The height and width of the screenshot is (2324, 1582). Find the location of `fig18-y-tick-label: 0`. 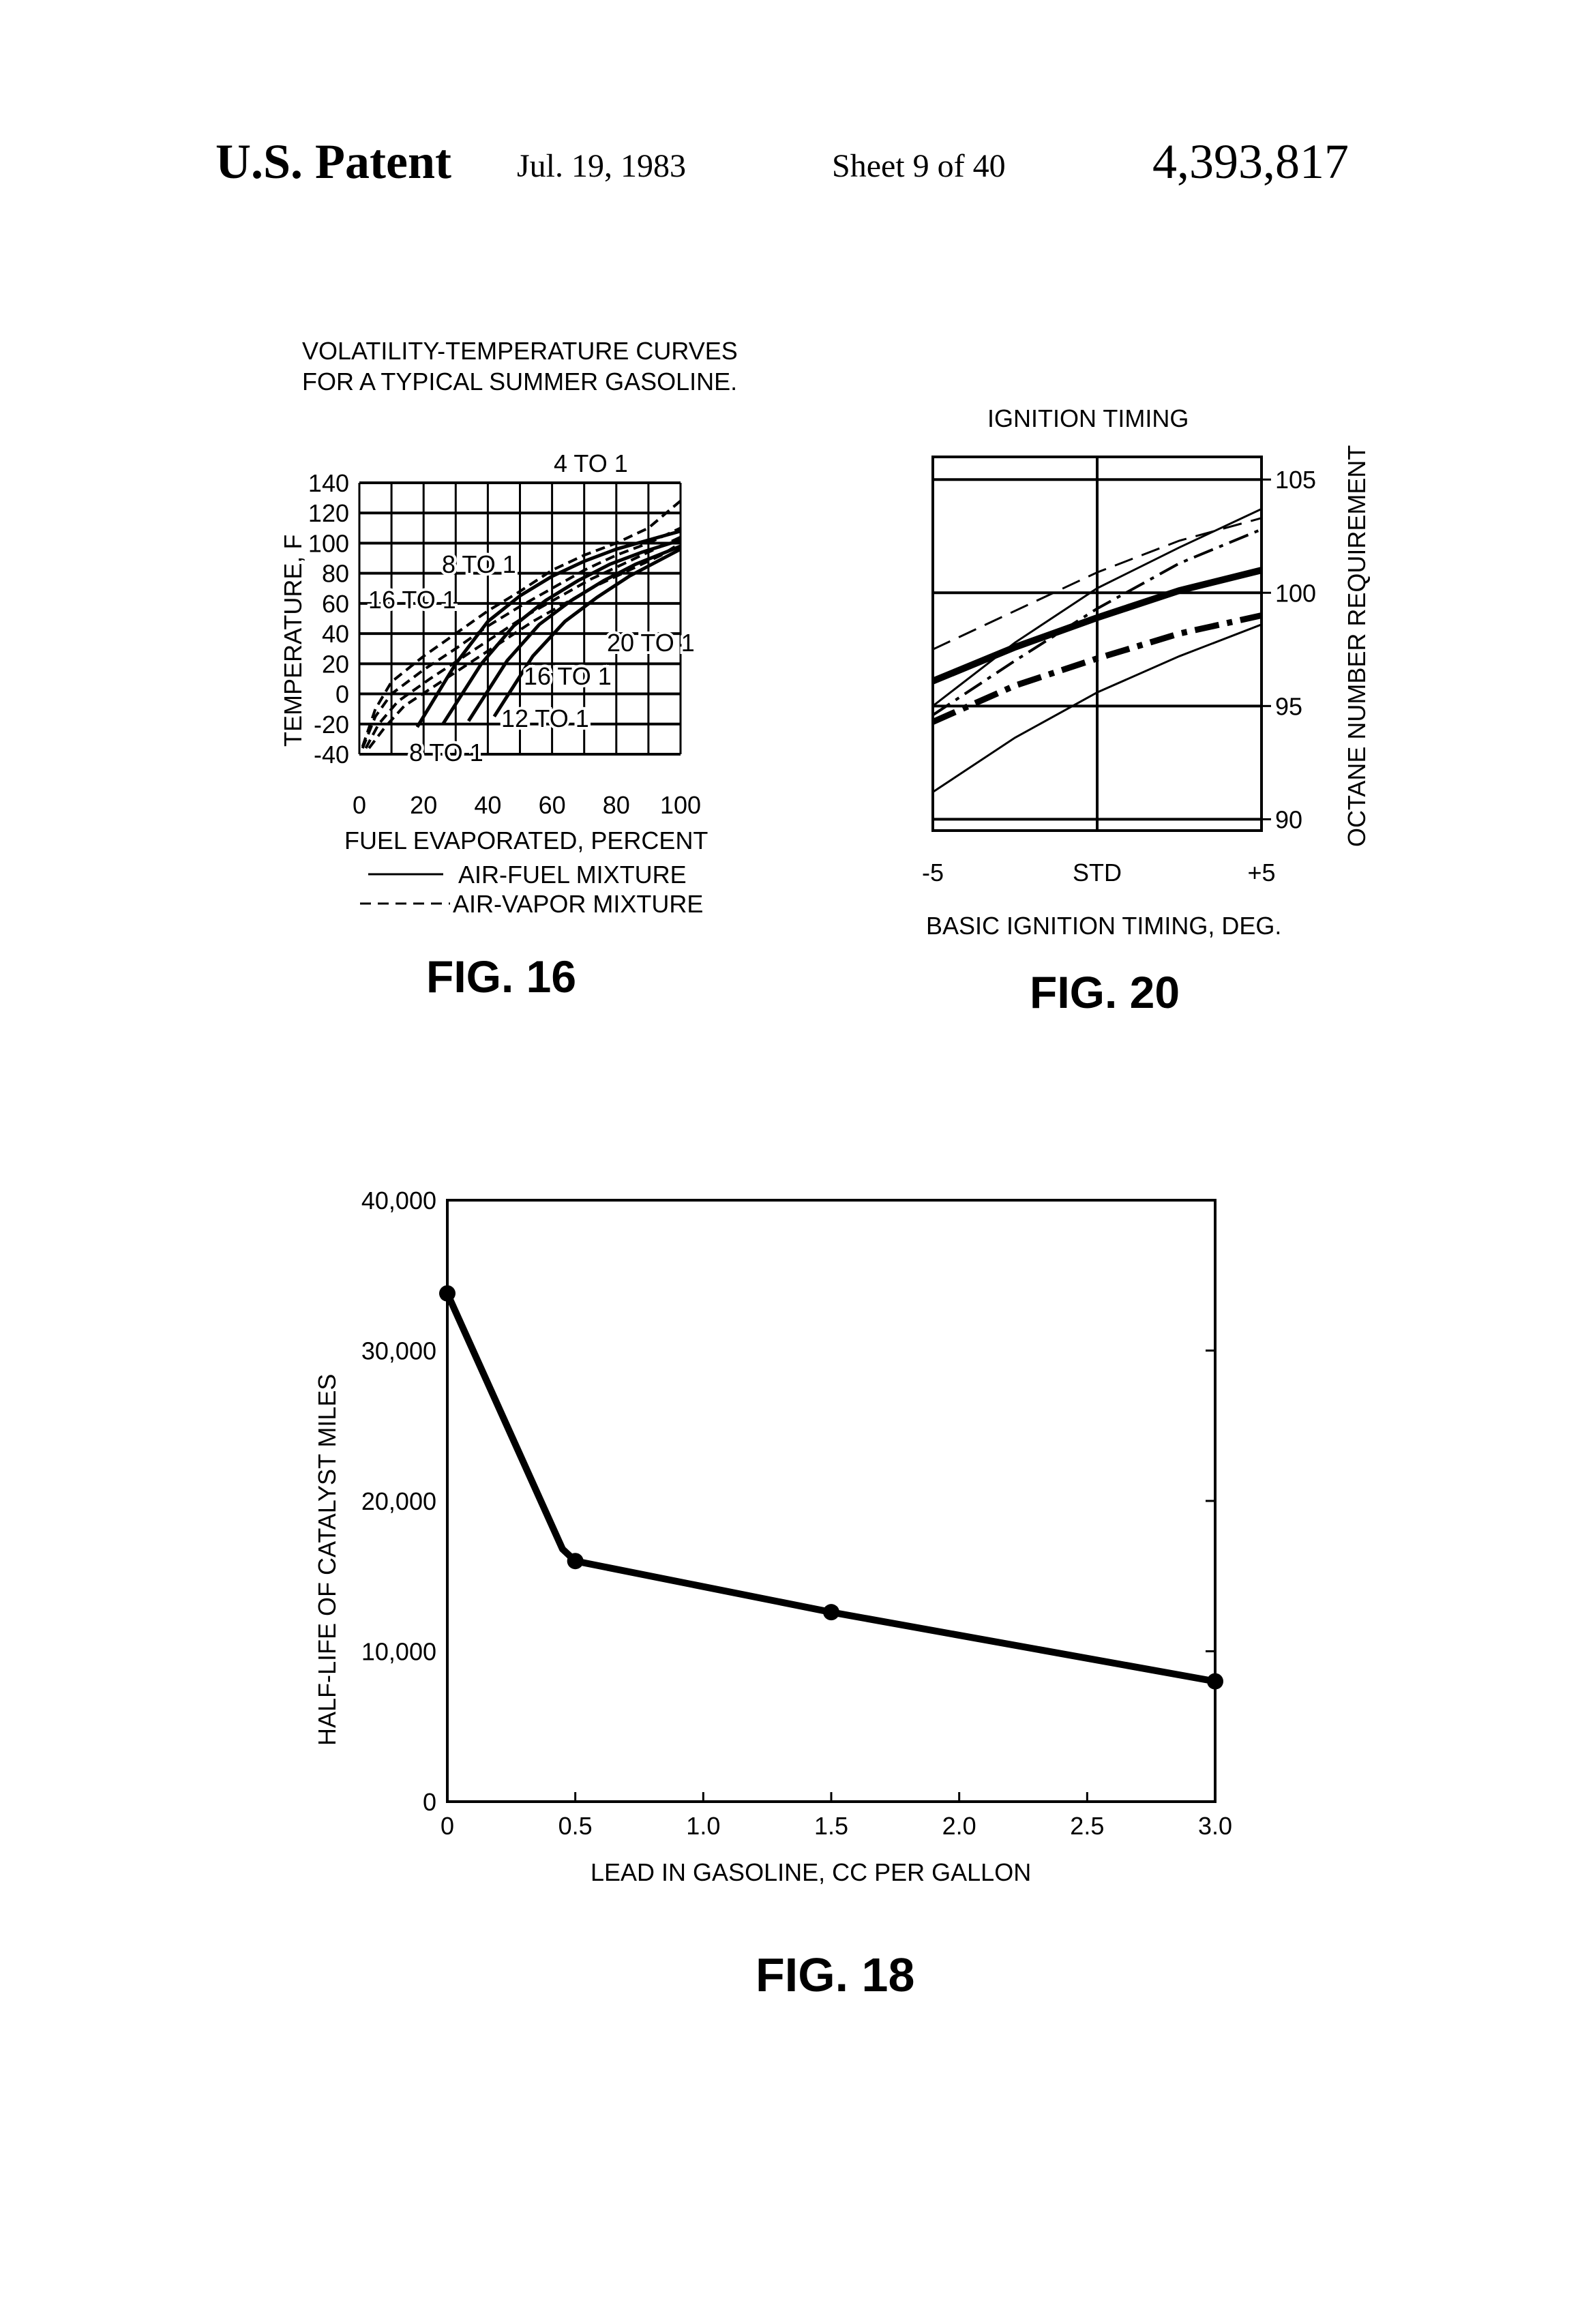

fig18-y-tick-label: 0 is located at coordinates (429, 1802).